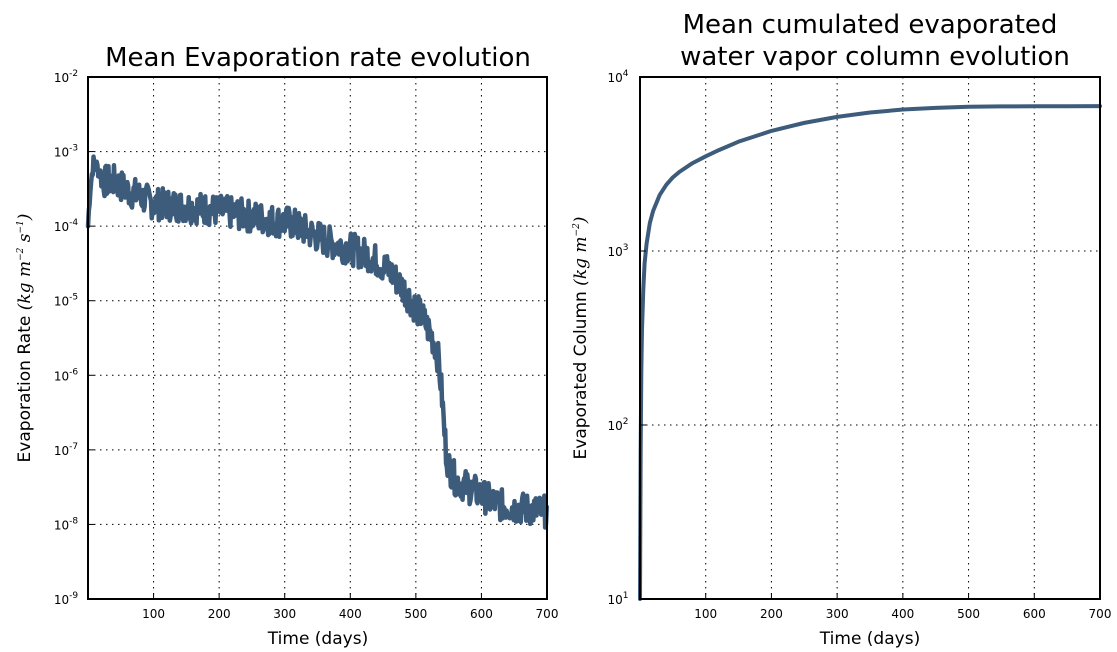 Image resolution: width=1117 pixels, height=652 pixels. Describe the element at coordinates (25, 389) in the screenshot. I see `left-y-axis-label-text: Evaporation Rate` at that location.